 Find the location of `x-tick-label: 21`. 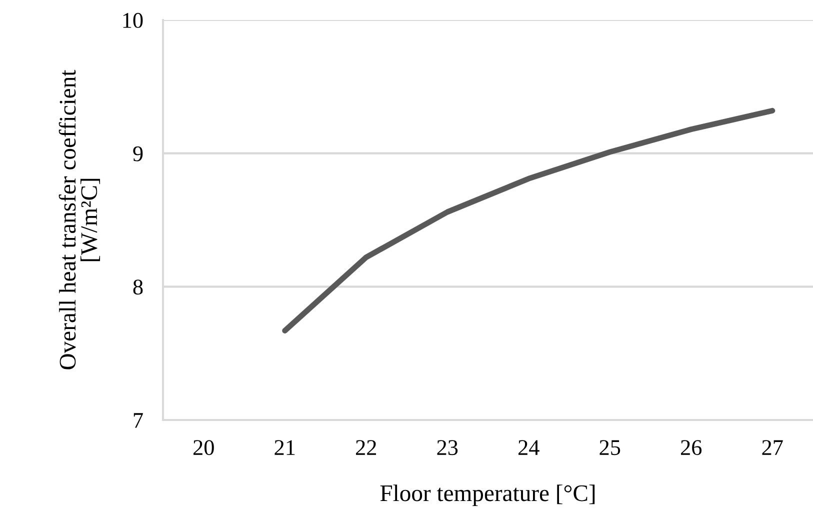

x-tick-label: 21 is located at coordinates (284, 447).